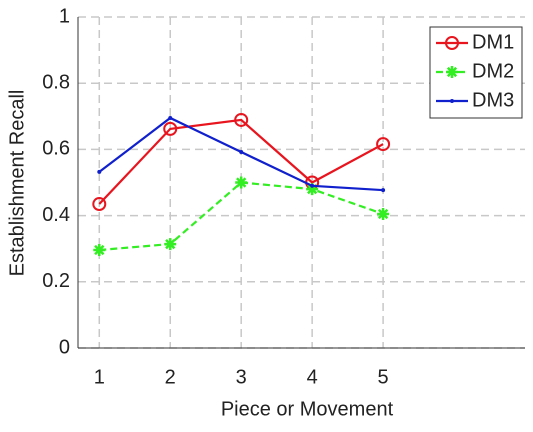 Image resolution: width=533 pixels, height=432 pixels. Describe the element at coordinates (56, 149) in the screenshot. I see `y-tick-label: 0.6` at that location.